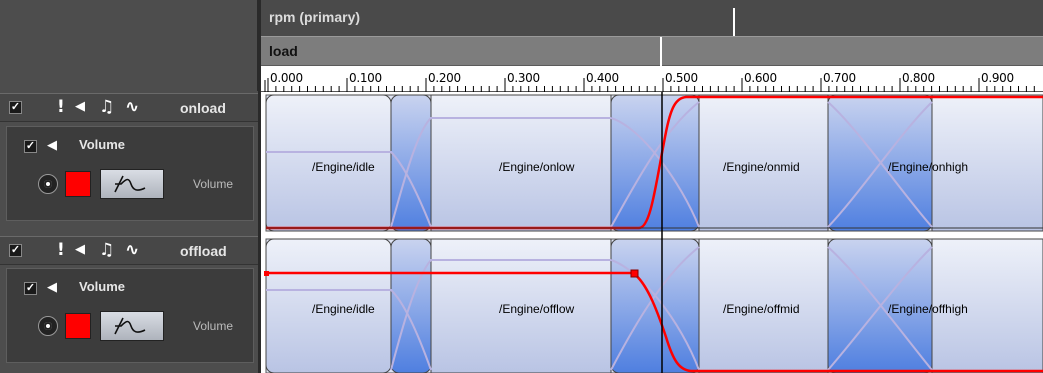 The width and height of the screenshot is (1043, 373). Describe the element at coordinates (997, 78) in the screenshot. I see `ruler-label: 0.900` at that location.